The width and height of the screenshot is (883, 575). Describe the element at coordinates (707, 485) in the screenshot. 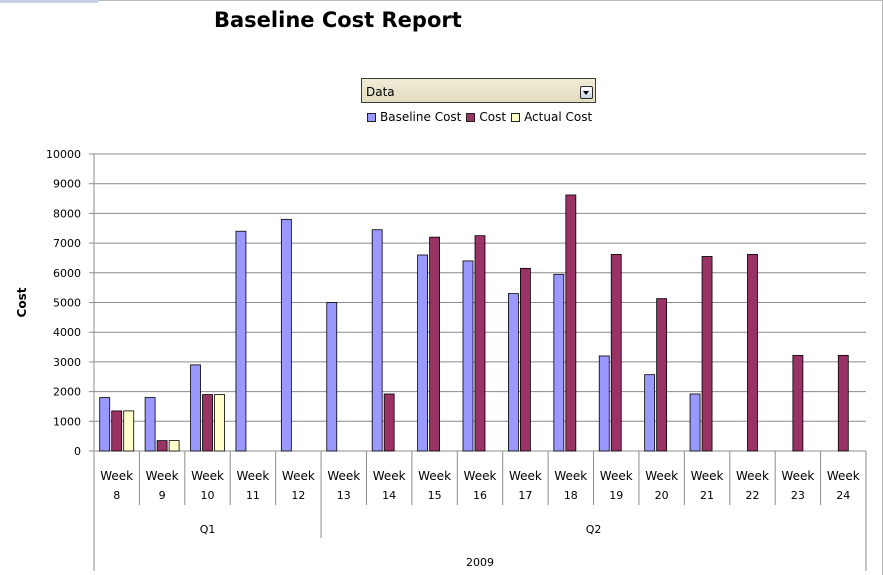

I see `x-tick-label: Week 21` at that location.